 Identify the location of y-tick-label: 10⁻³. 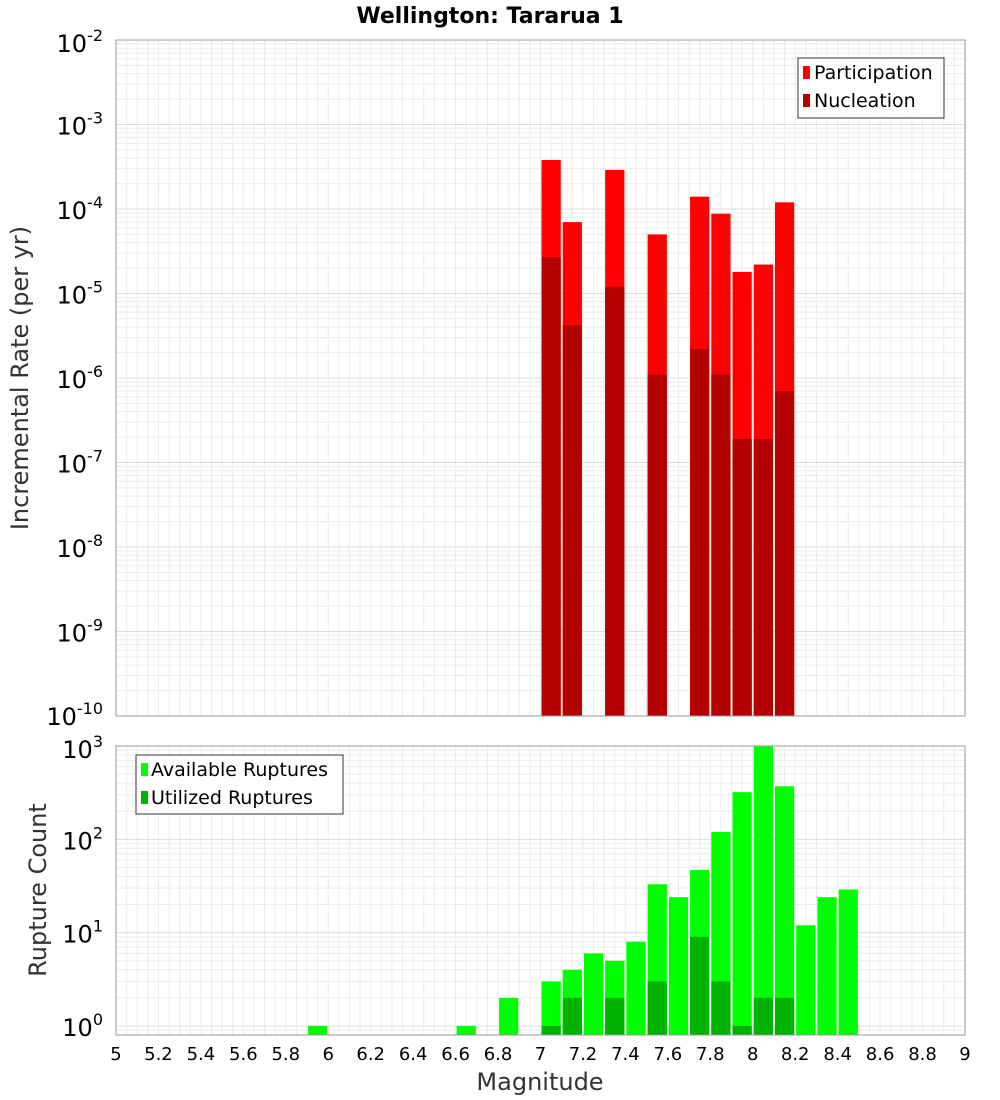
(80, 125).